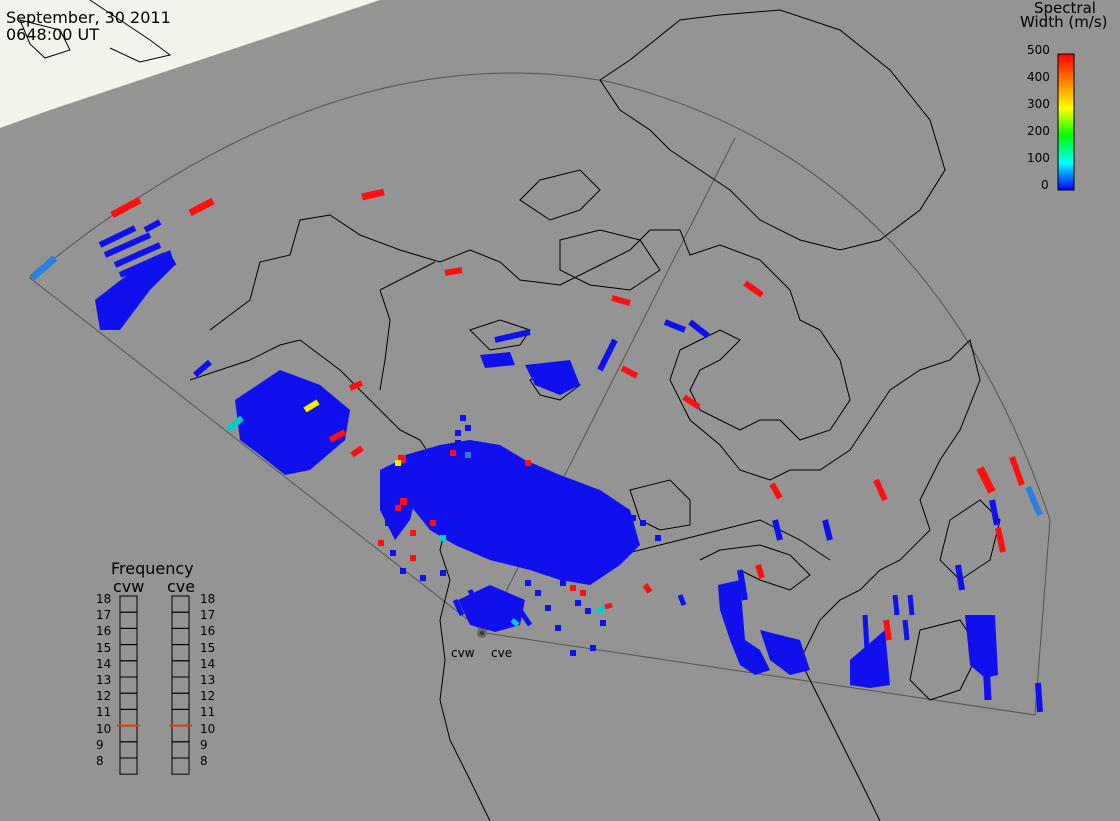 This screenshot has width=1120, height=821. I want to click on colorbar-tick-label: 400, so click(1038, 77).